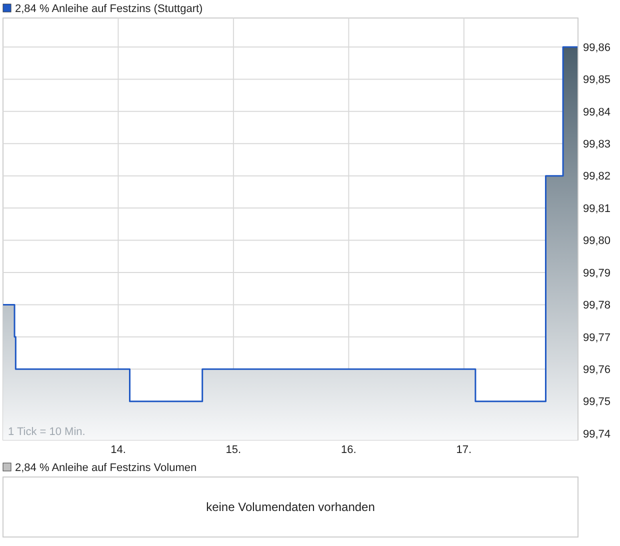  Describe the element at coordinates (464, 450) in the screenshot. I see `x-tick-label: 17.` at that location.